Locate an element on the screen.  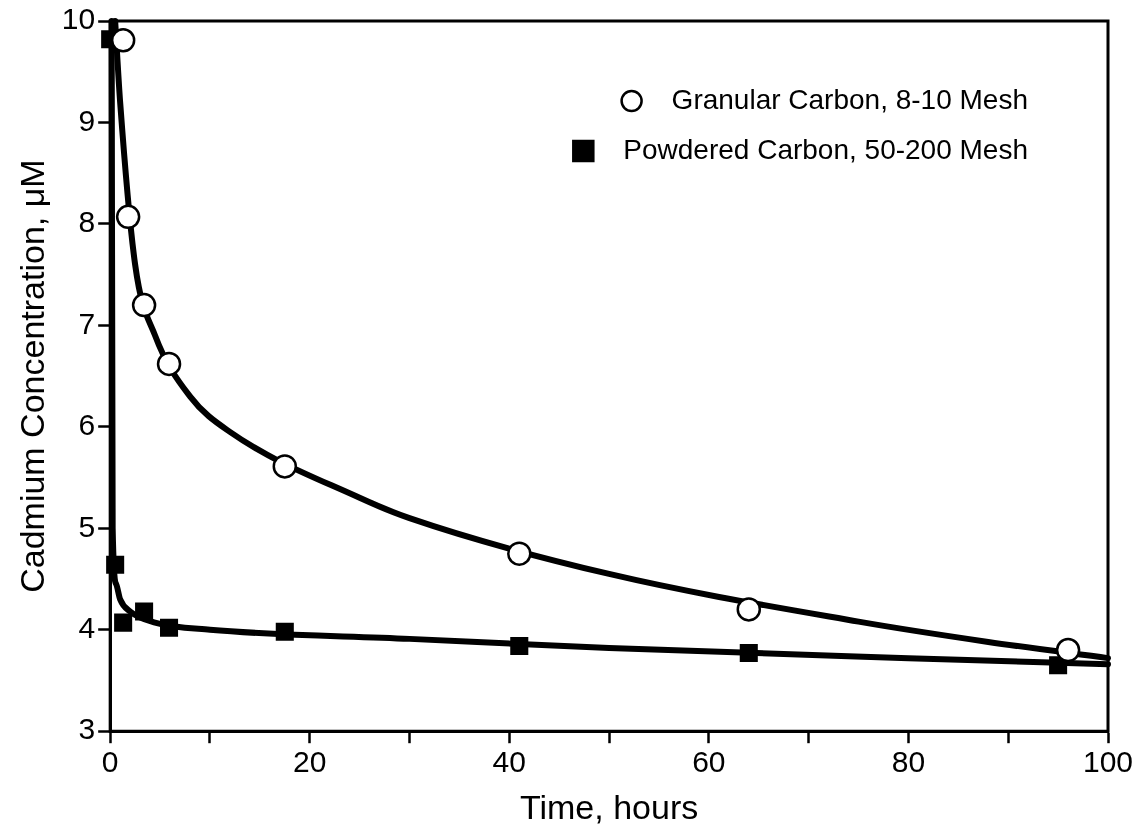
x-tick-label: 0 is located at coordinates (110, 762).